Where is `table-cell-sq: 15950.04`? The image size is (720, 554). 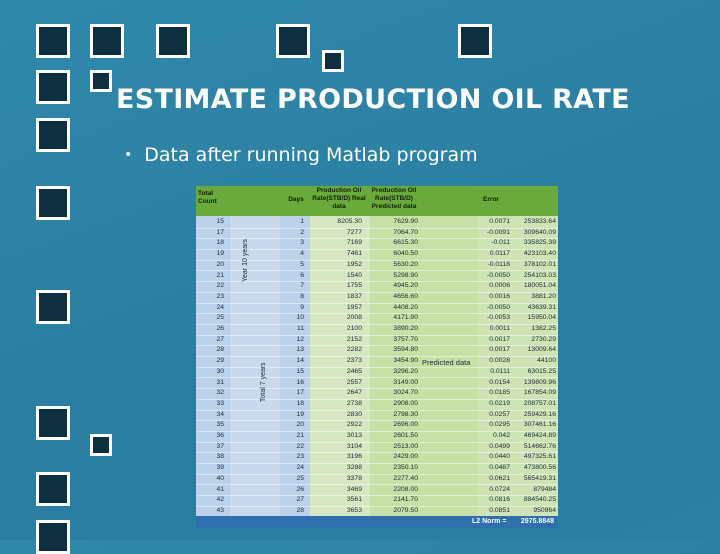
table-cell-sq: 15950.04 is located at coordinates (541, 318).